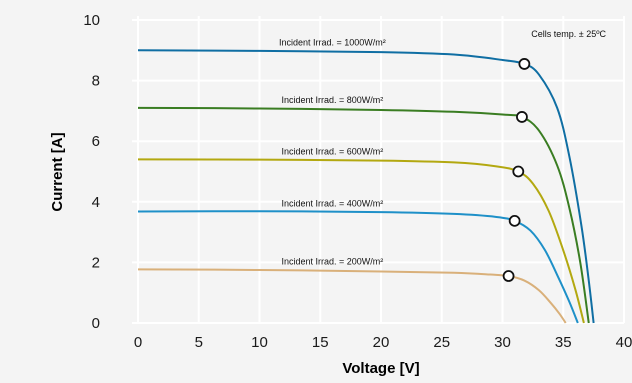 The width and height of the screenshot is (632, 383). What do you see at coordinates (332, 42) in the screenshot?
I see `series-label-1: Incident Irrad. = 1000W/m²` at bounding box center [332, 42].